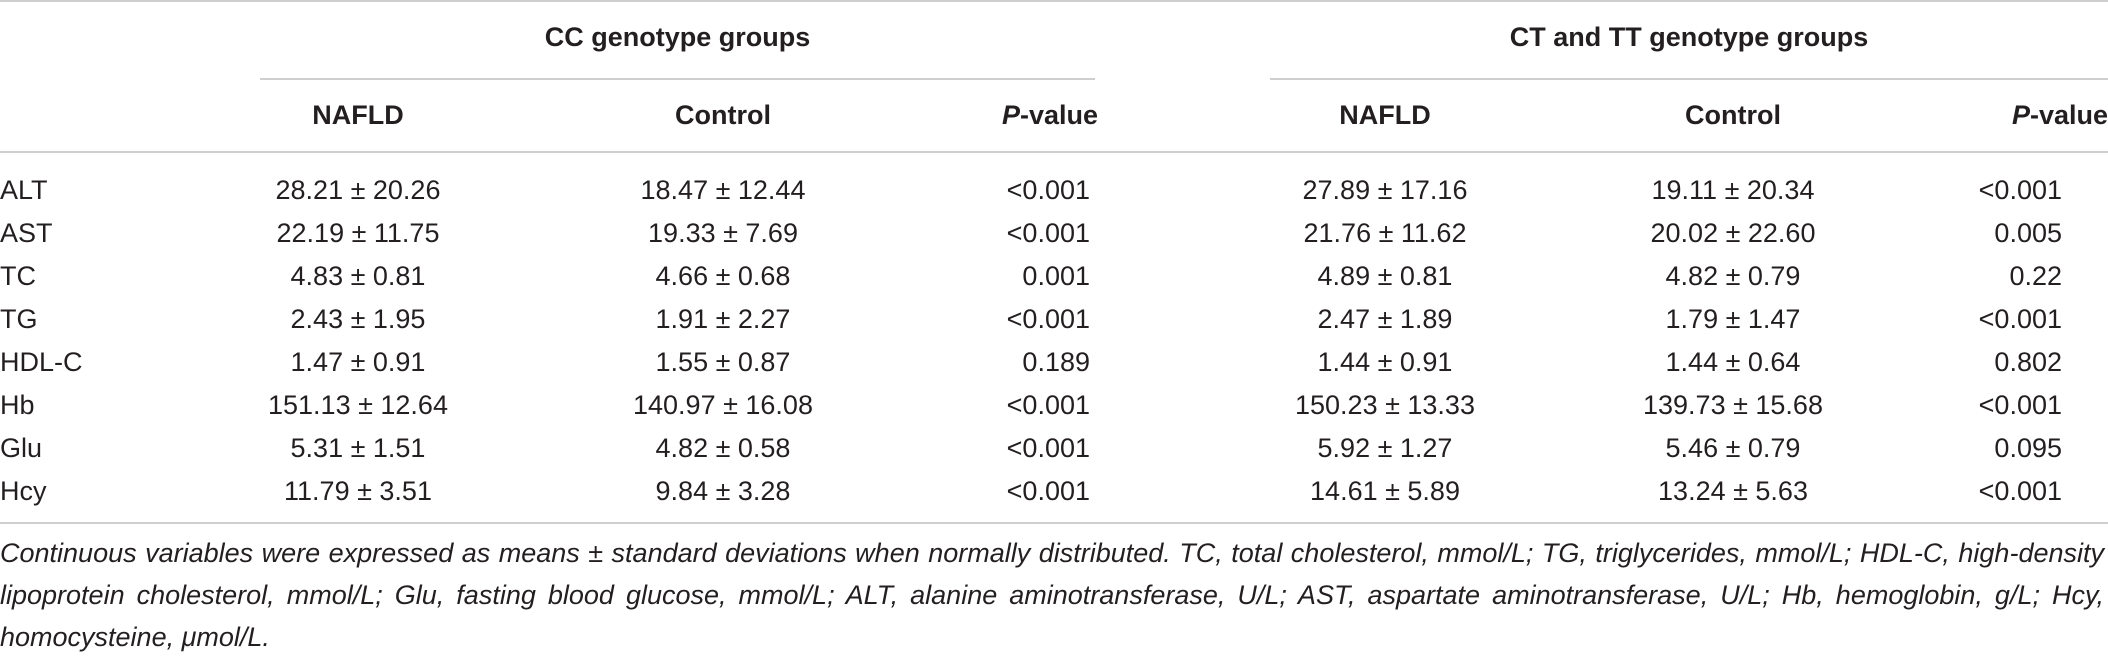  What do you see at coordinates (1733, 115) in the screenshot?
I see `col-header-ct-tt-control: Control` at bounding box center [1733, 115].